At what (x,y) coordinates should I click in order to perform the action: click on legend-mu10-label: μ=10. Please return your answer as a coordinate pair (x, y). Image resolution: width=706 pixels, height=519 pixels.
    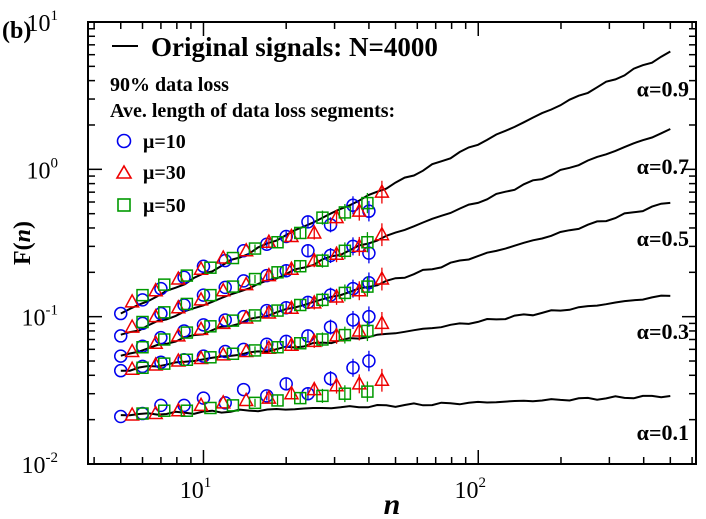
    Looking at the image, I should click on (164, 142).